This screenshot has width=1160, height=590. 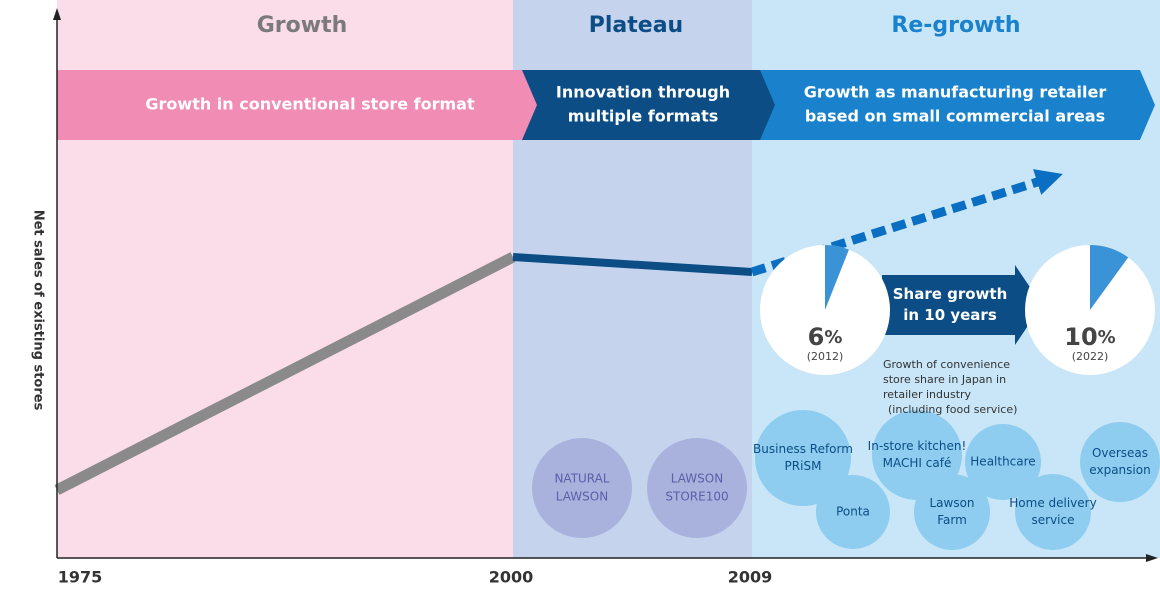 What do you see at coordinates (302, 25) in the screenshot?
I see `phase-title: Growth` at bounding box center [302, 25].